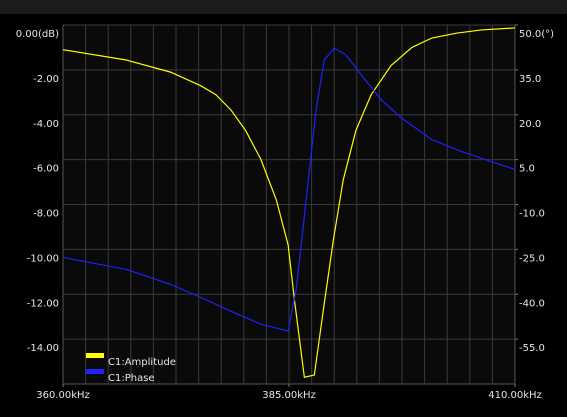 The image size is (567, 417). What do you see at coordinates (43, 258) in the screenshot?
I see `y-tick-label: -10.00` at bounding box center [43, 258].